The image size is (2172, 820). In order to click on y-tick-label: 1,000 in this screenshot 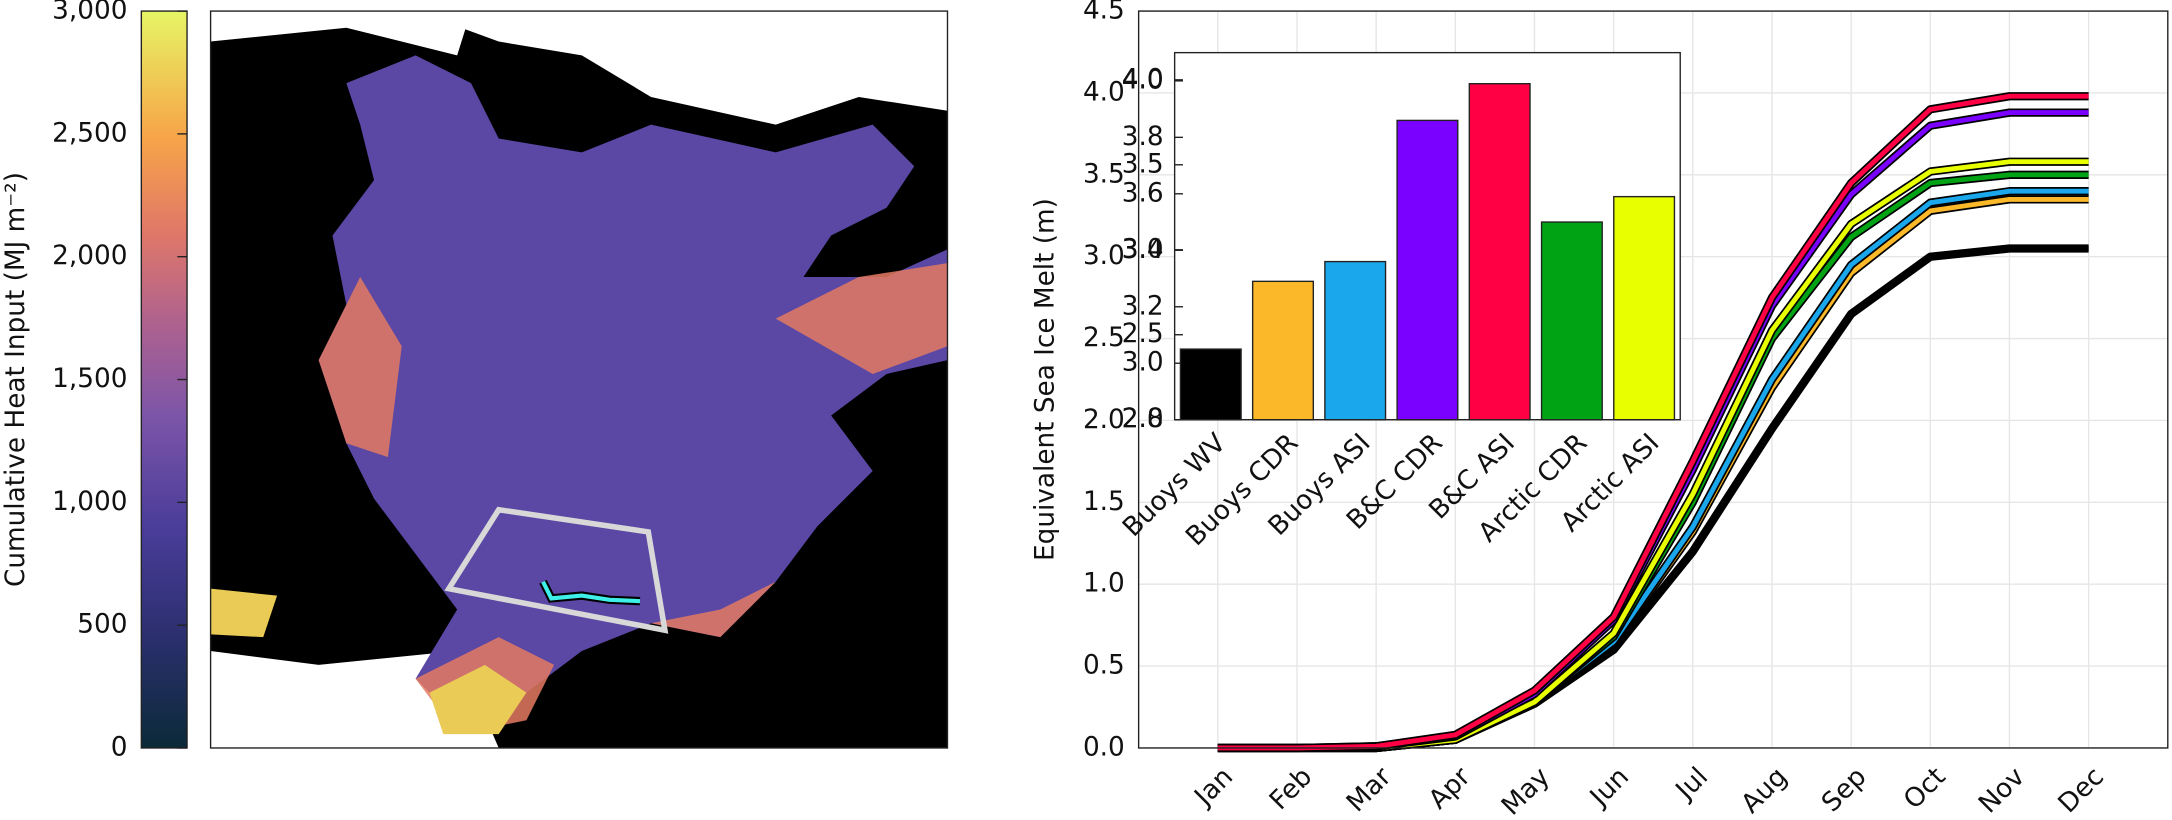, I will do `click(89, 502)`.